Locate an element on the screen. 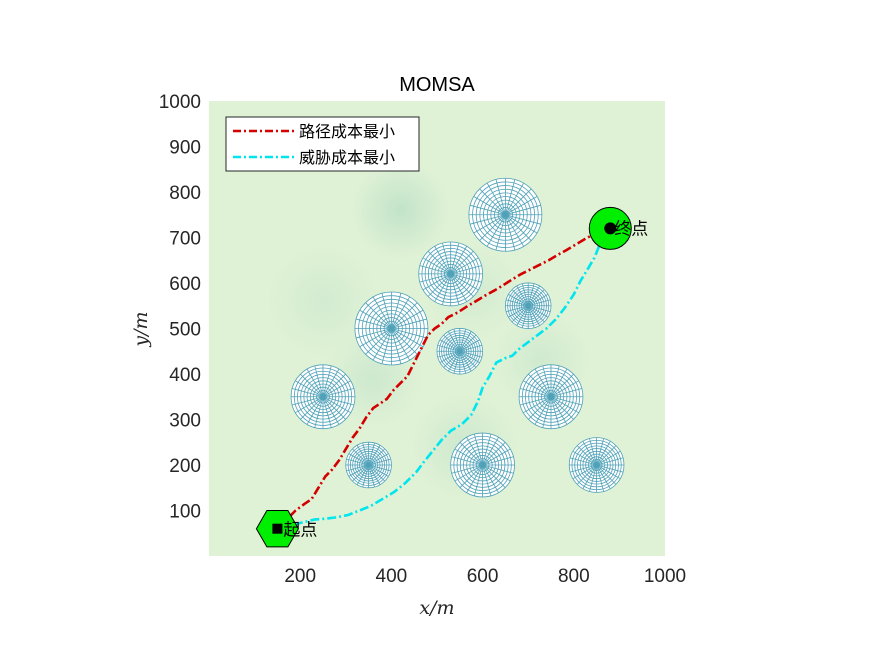  y-tick-label-3: 400 is located at coordinates (185, 375).